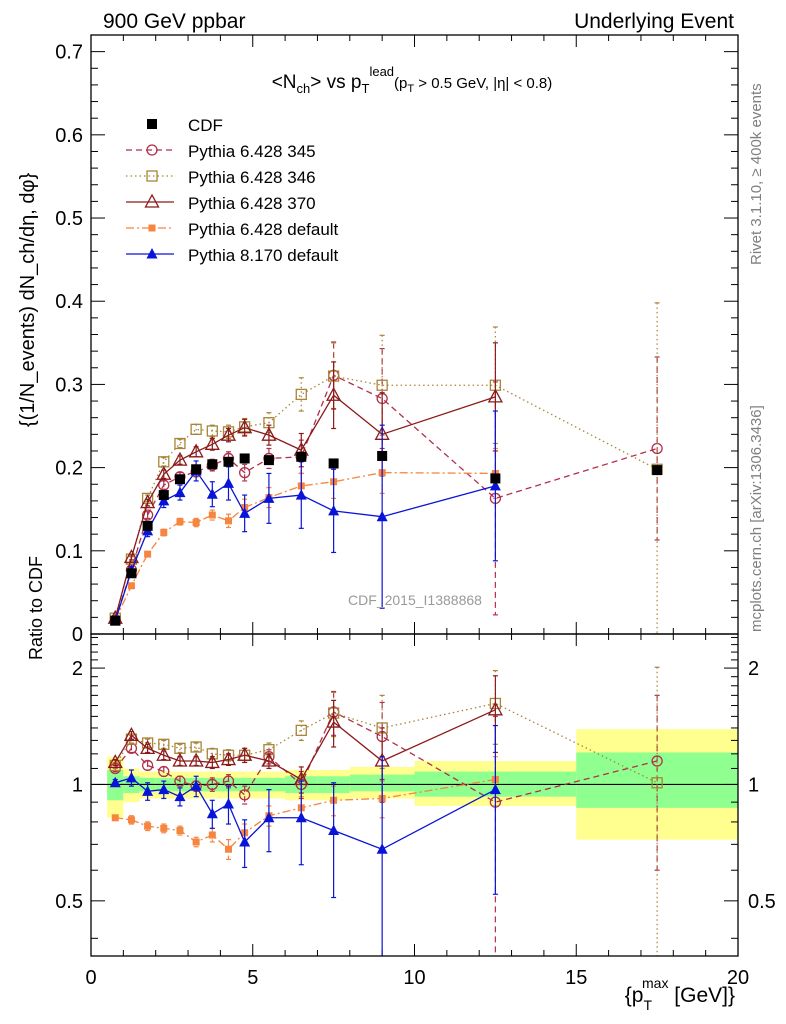 Image resolution: width=786 pixels, height=1024 pixels. Describe the element at coordinates (69, 552) in the screenshot. I see `y-tick-label: 0.1` at that location.